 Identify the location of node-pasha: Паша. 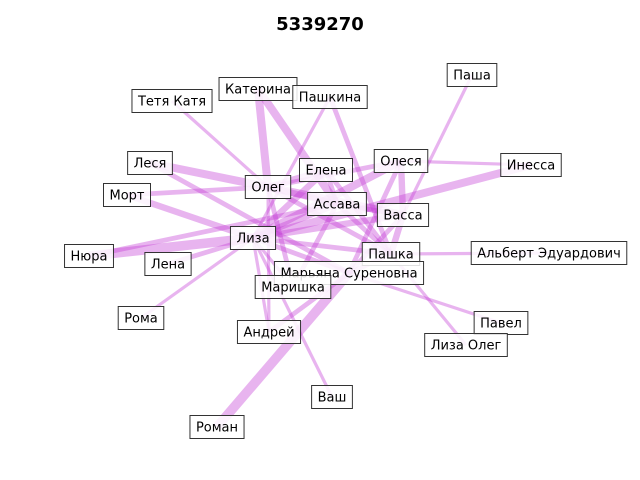
(472, 75).